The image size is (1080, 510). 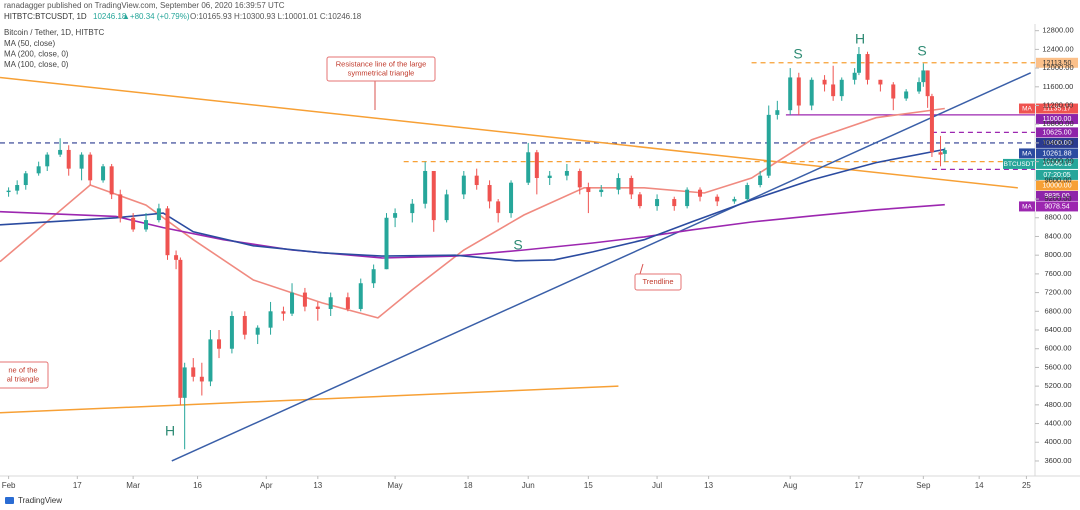 I want to click on last-price: 10246.18, so click(x=110, y=16).